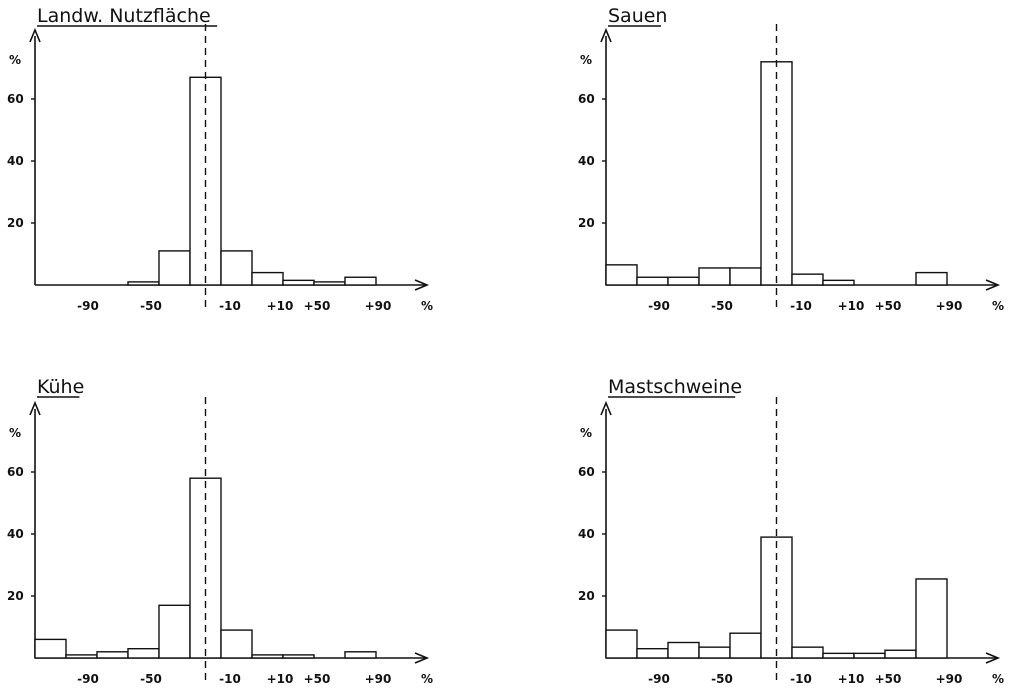  Describe the element at coordinates (88, 306) in the screenshot. I see `panel1-x-tick-label: -90` at that location.